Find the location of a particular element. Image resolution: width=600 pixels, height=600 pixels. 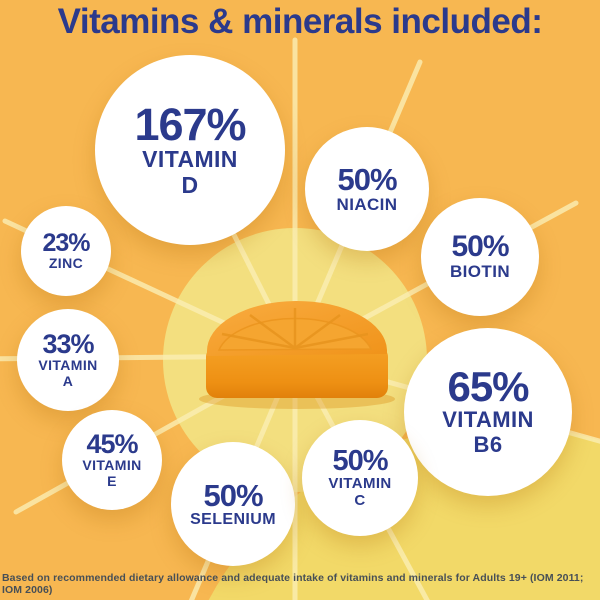

bubble-pct: 45% is located at coordinates (112, 443).